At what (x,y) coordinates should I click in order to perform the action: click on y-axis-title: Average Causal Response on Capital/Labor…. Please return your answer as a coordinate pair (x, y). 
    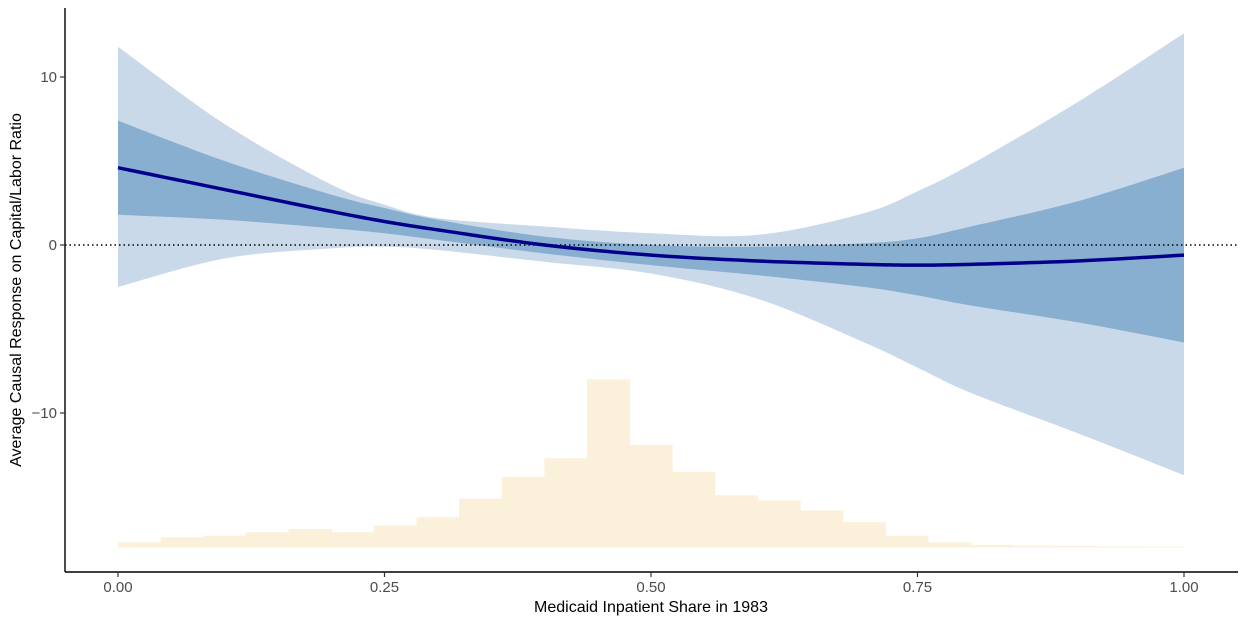
    Looking at the image, I should click on (16, 290).